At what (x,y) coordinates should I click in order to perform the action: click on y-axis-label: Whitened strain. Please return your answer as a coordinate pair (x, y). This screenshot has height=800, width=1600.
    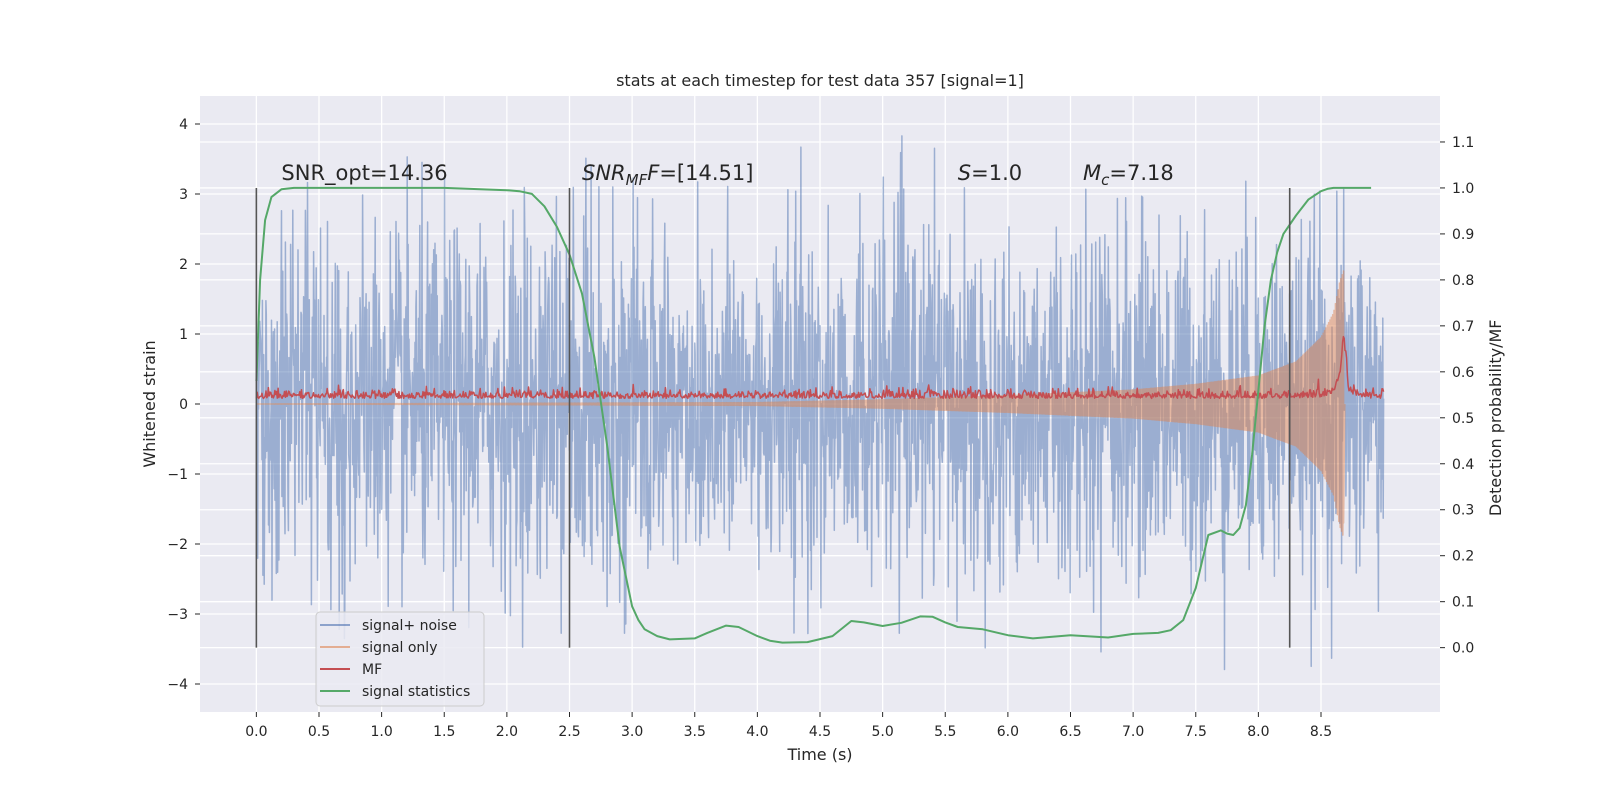
    Looking at the image, I should click on (149, 403).